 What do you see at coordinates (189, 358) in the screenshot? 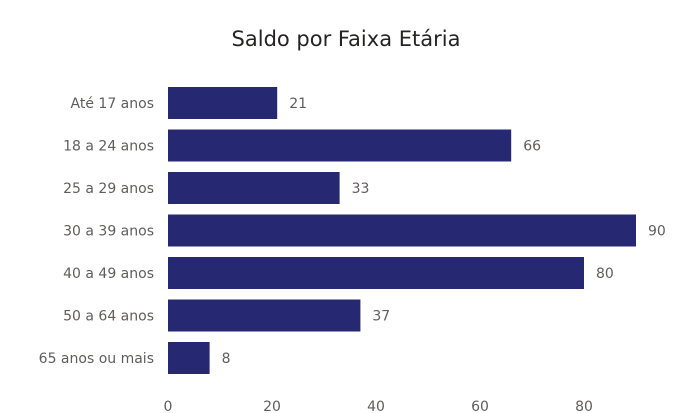
I see `bar-65-anos-ou-mais` at bounding box center [189, 358].